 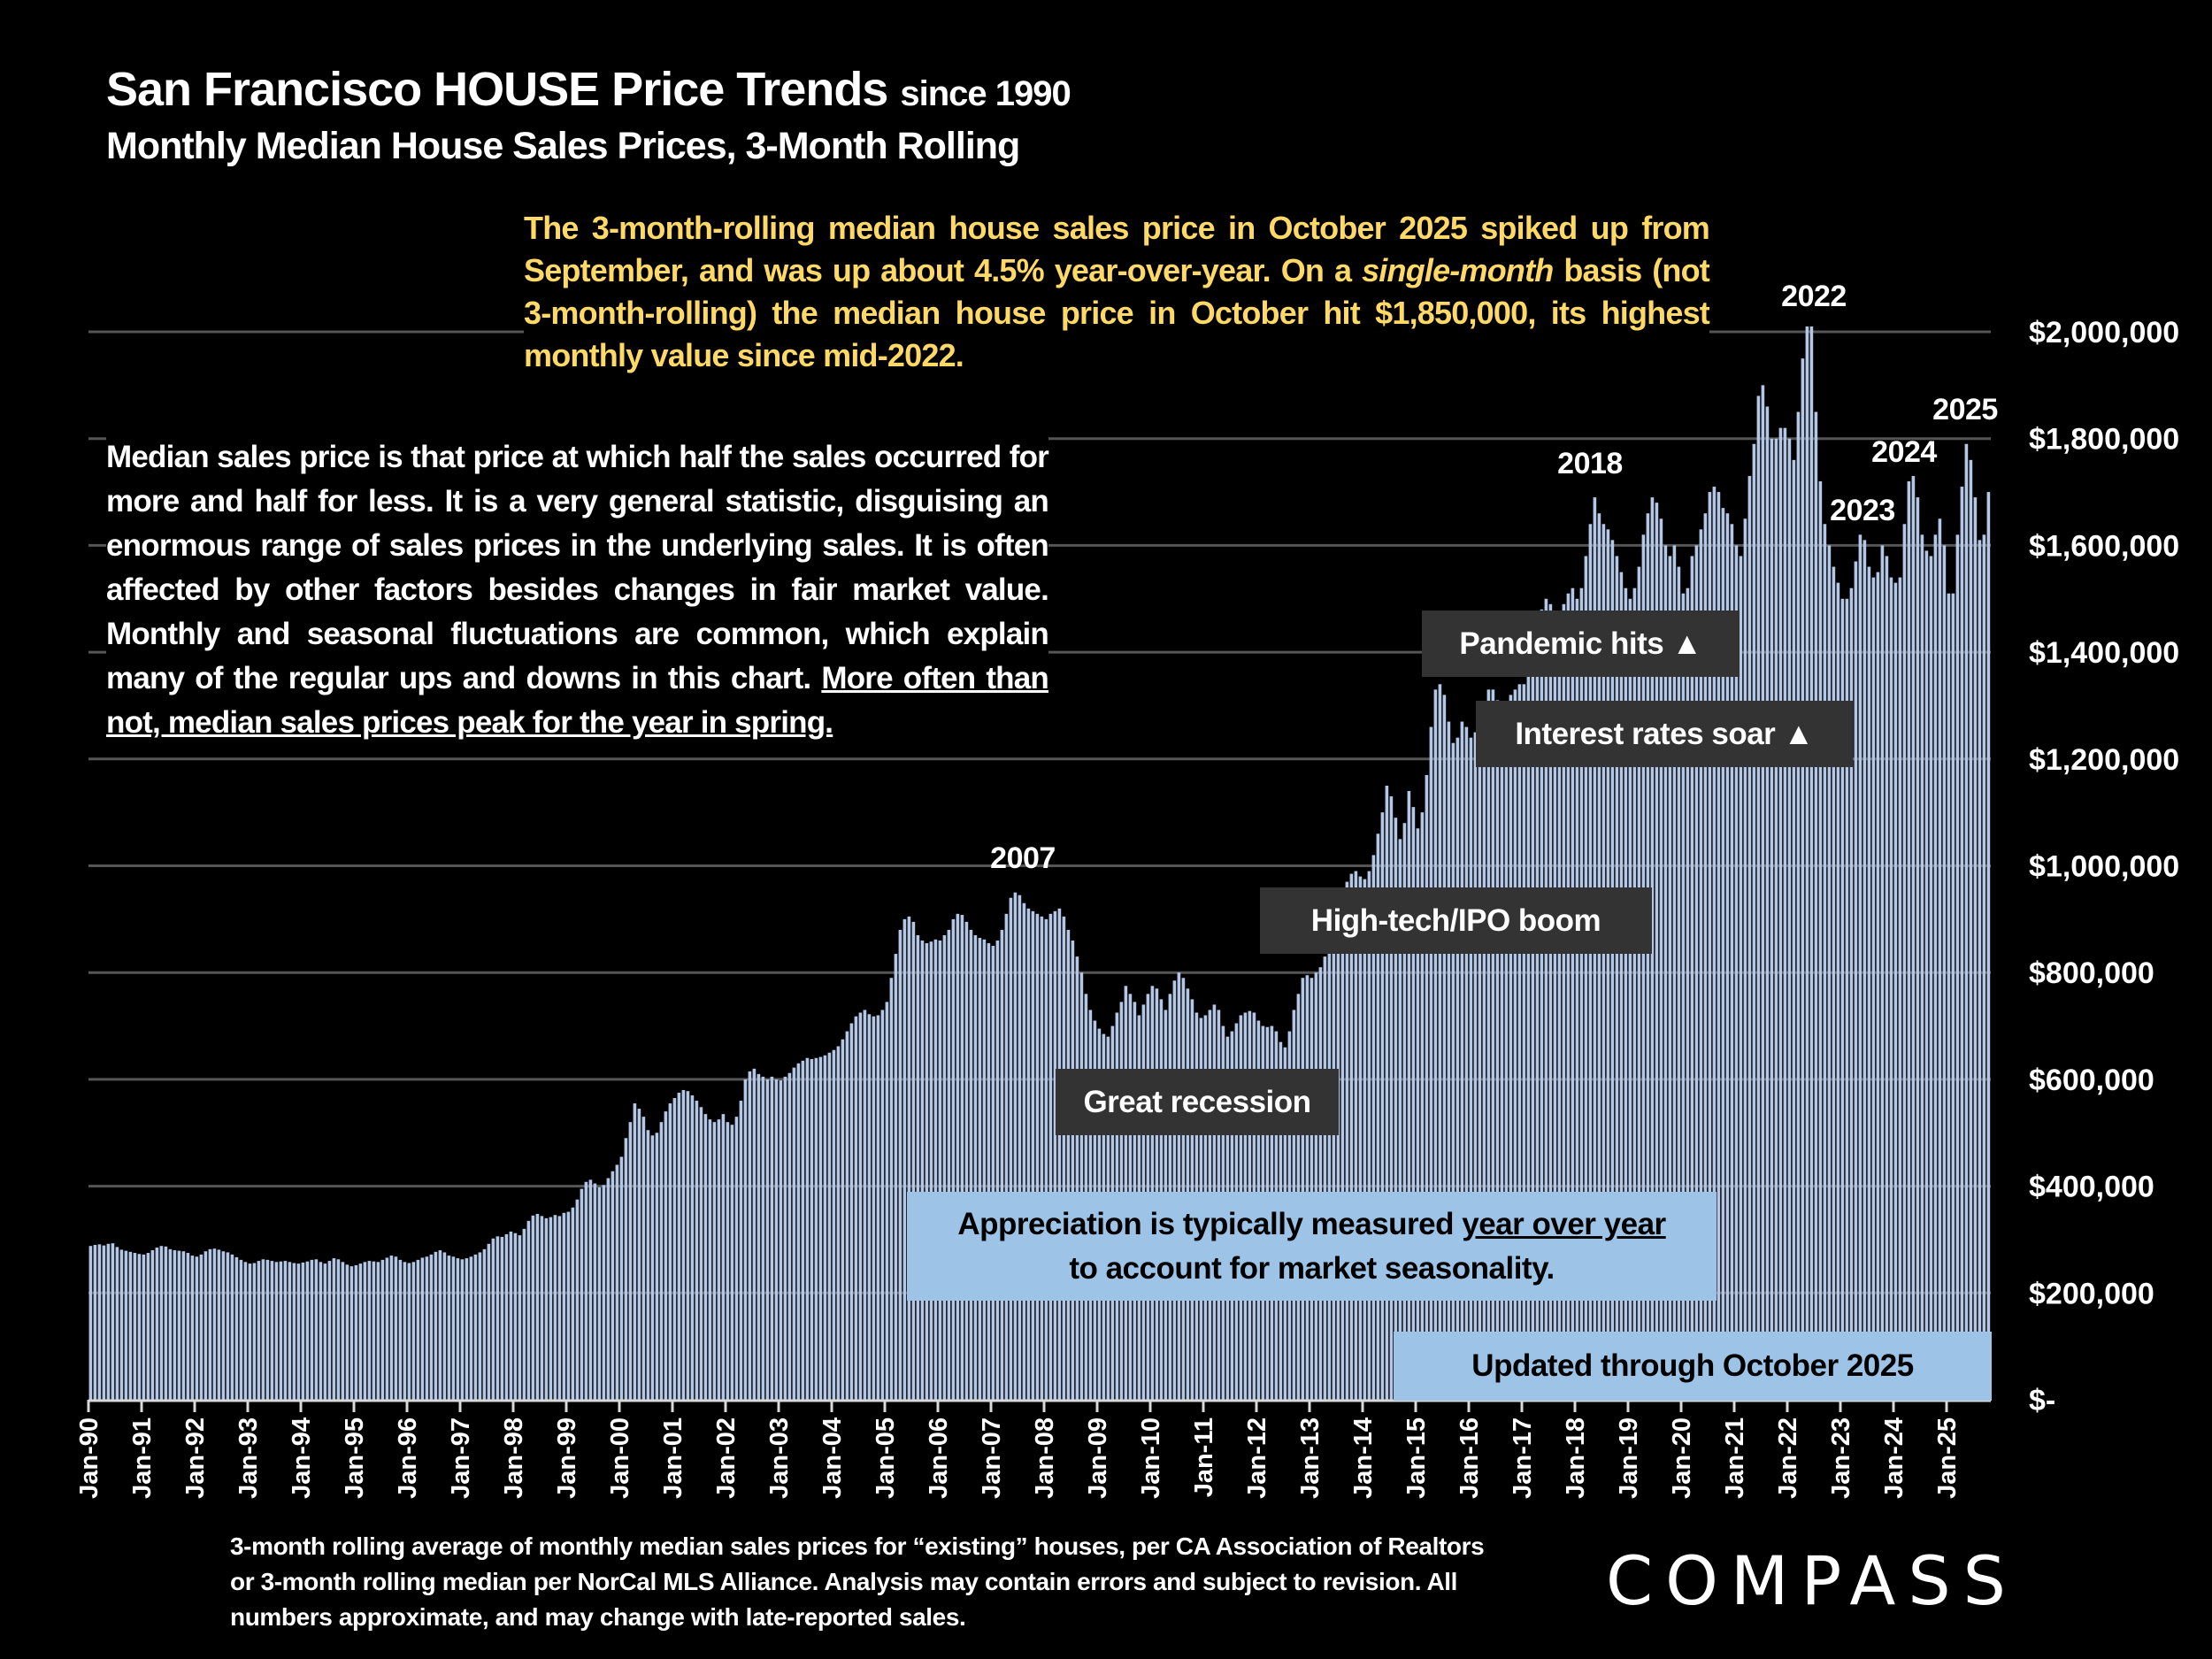 I want to click on x-tick-label: Jan-03, so click(x=779, y=1458).